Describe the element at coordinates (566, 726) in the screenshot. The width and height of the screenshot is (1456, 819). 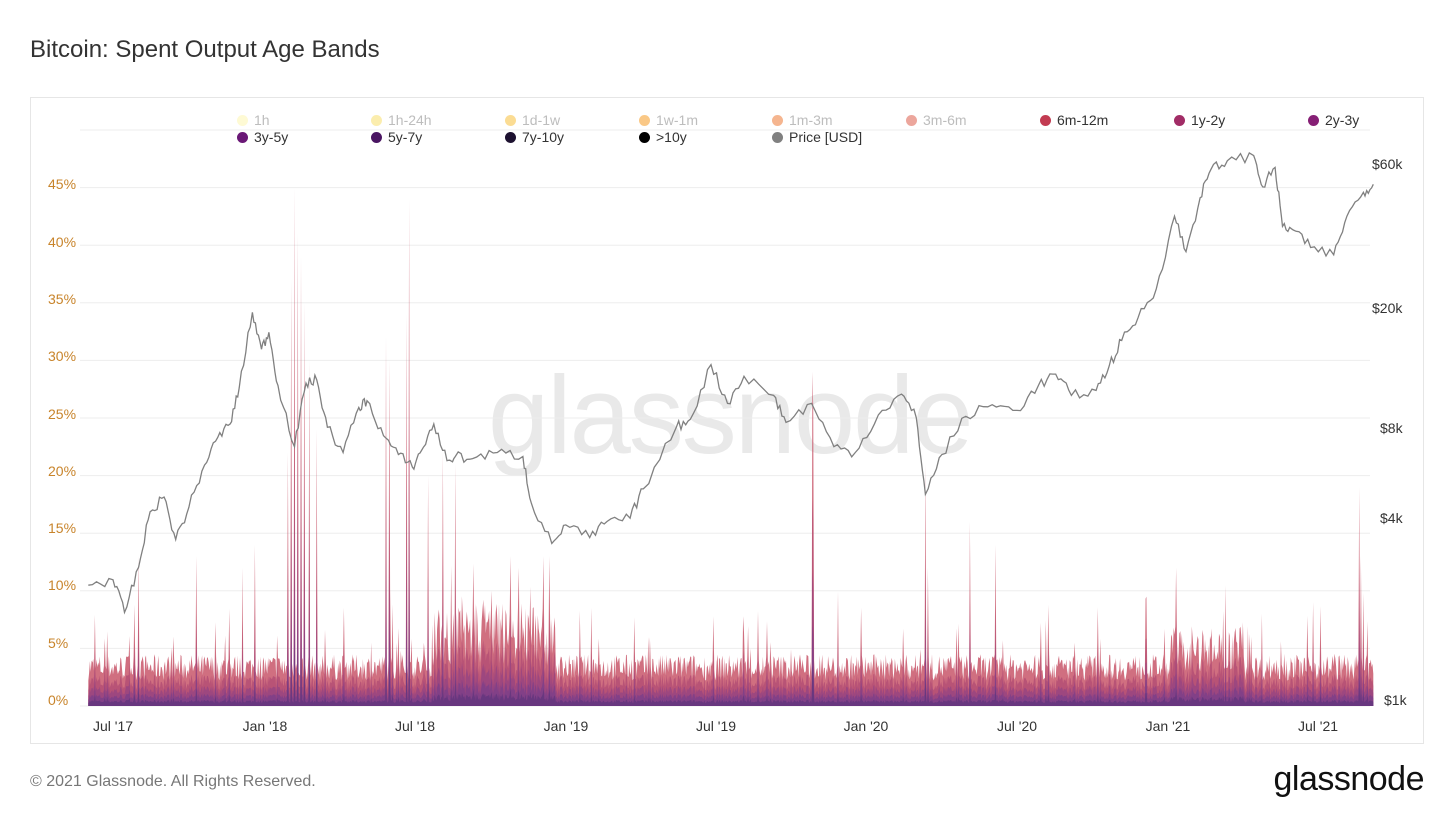
I see `x-tick: Jan '19` at that location.